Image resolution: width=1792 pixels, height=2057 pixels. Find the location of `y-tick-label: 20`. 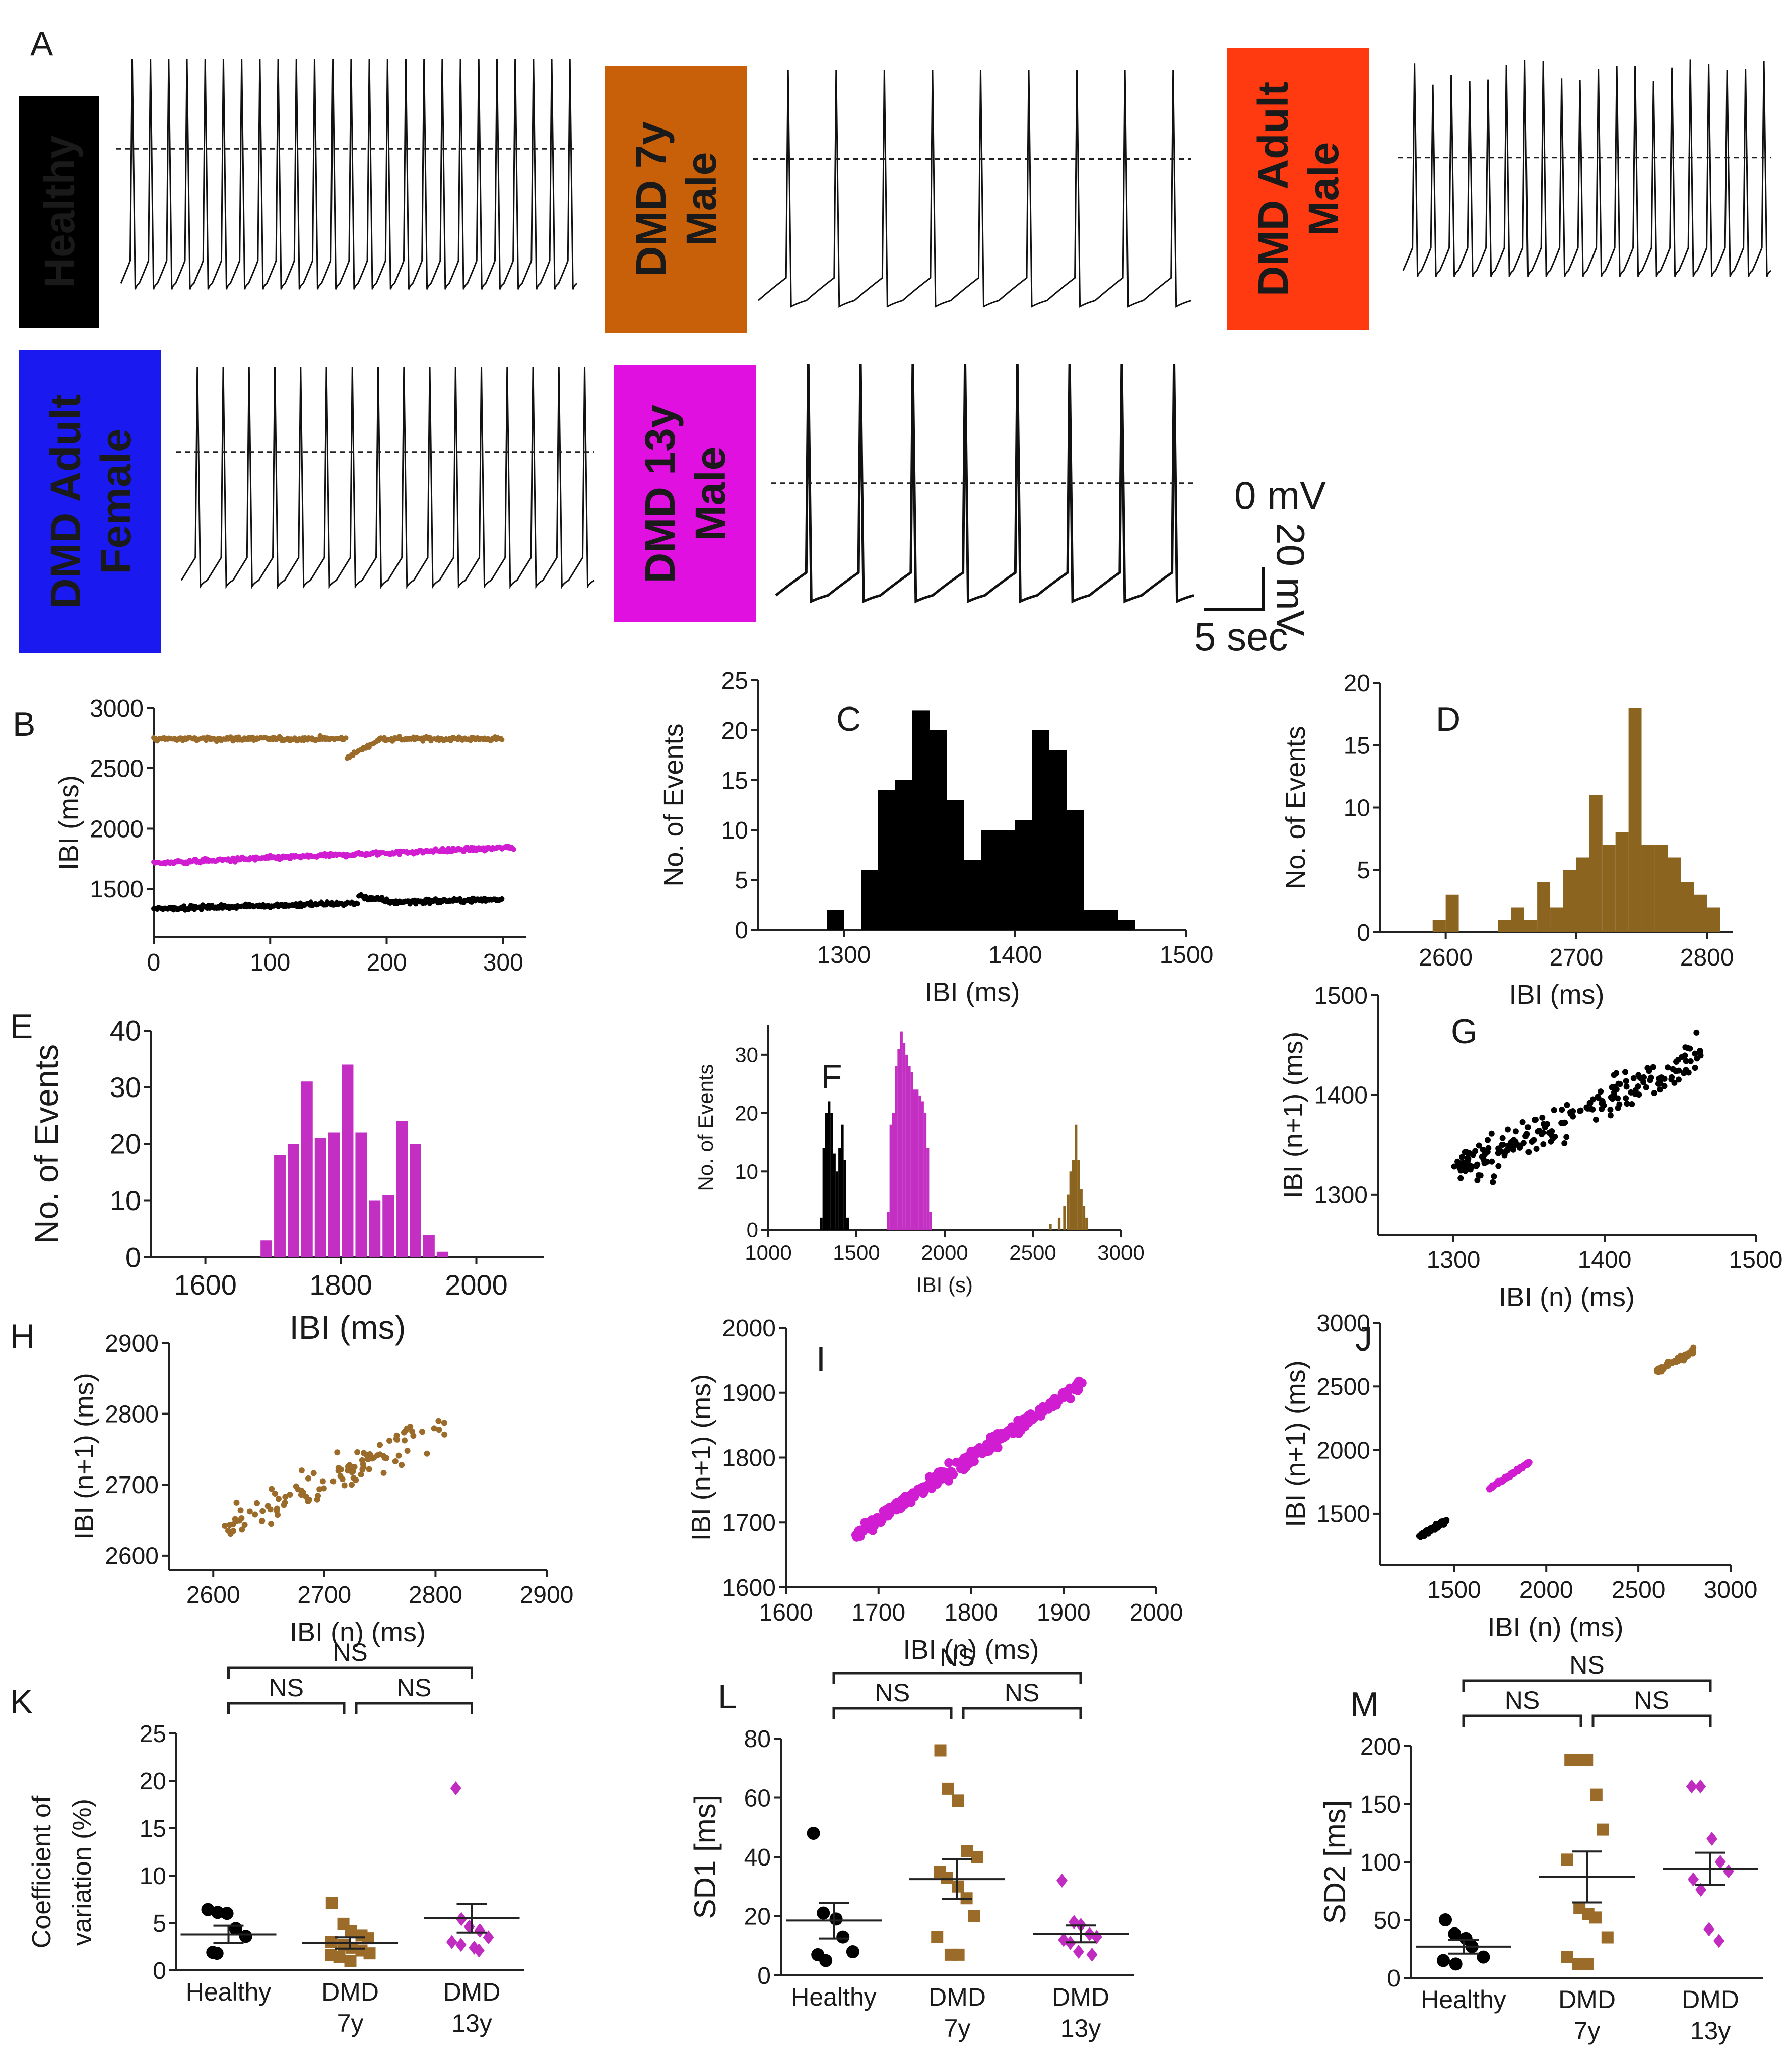

y-tick-label: 20 is located at coordinates (758, 1917).